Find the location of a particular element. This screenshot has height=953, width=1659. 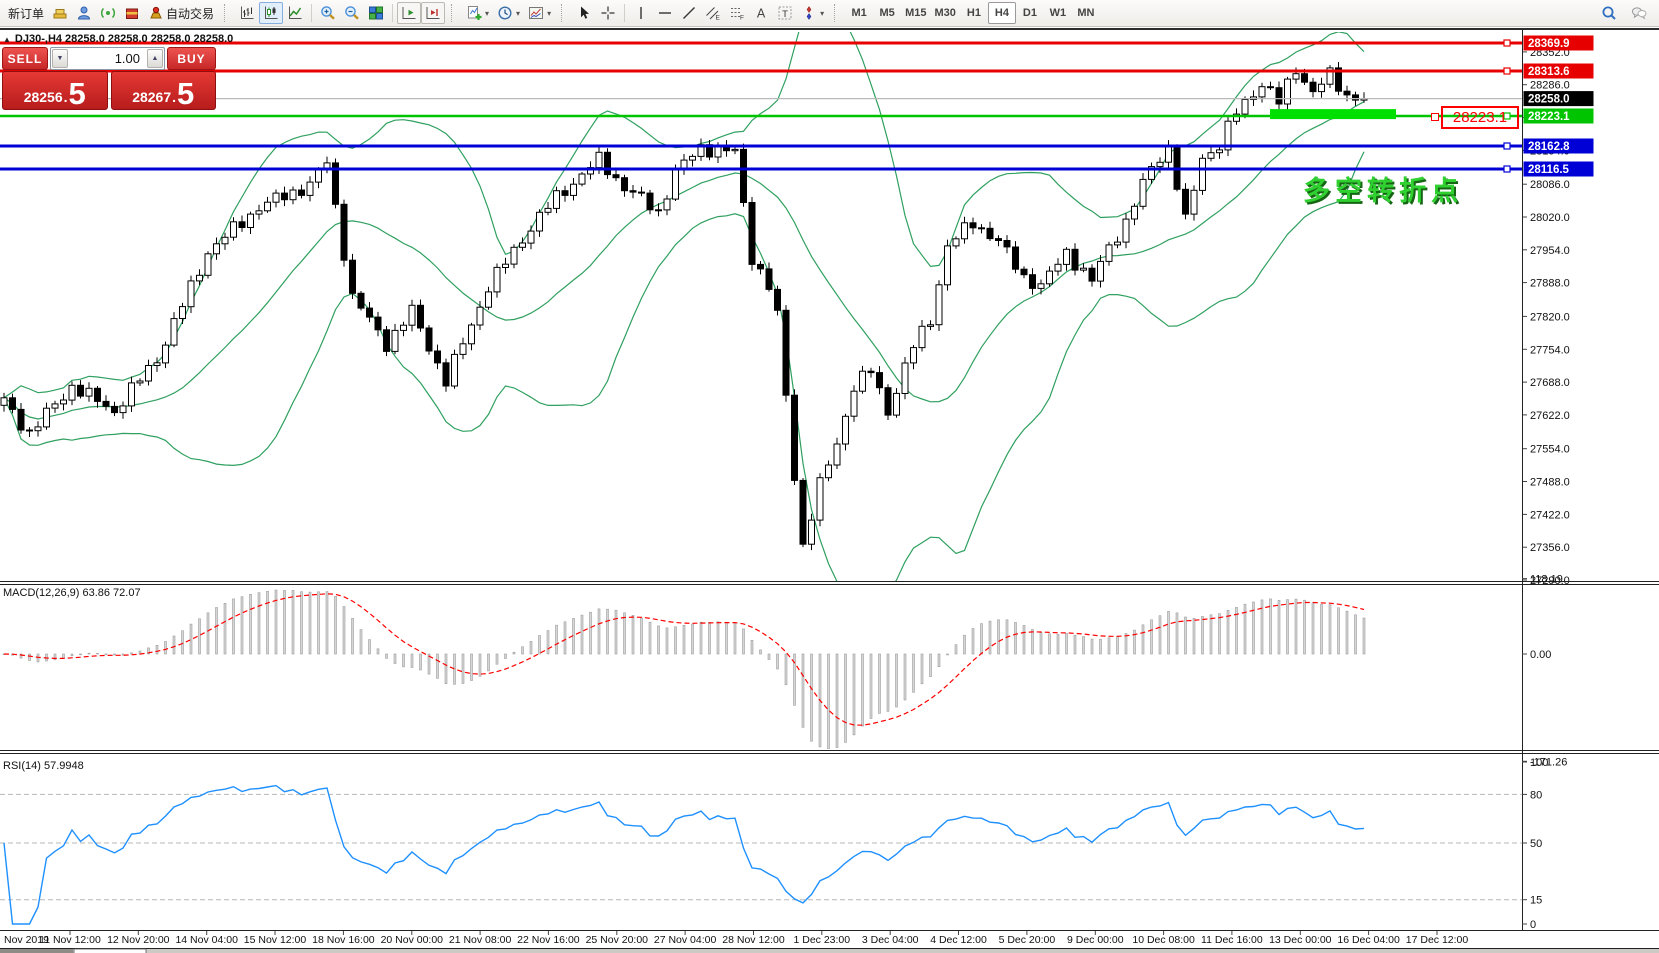

toolbar-group-scroll is located at coordinates (421, 13).